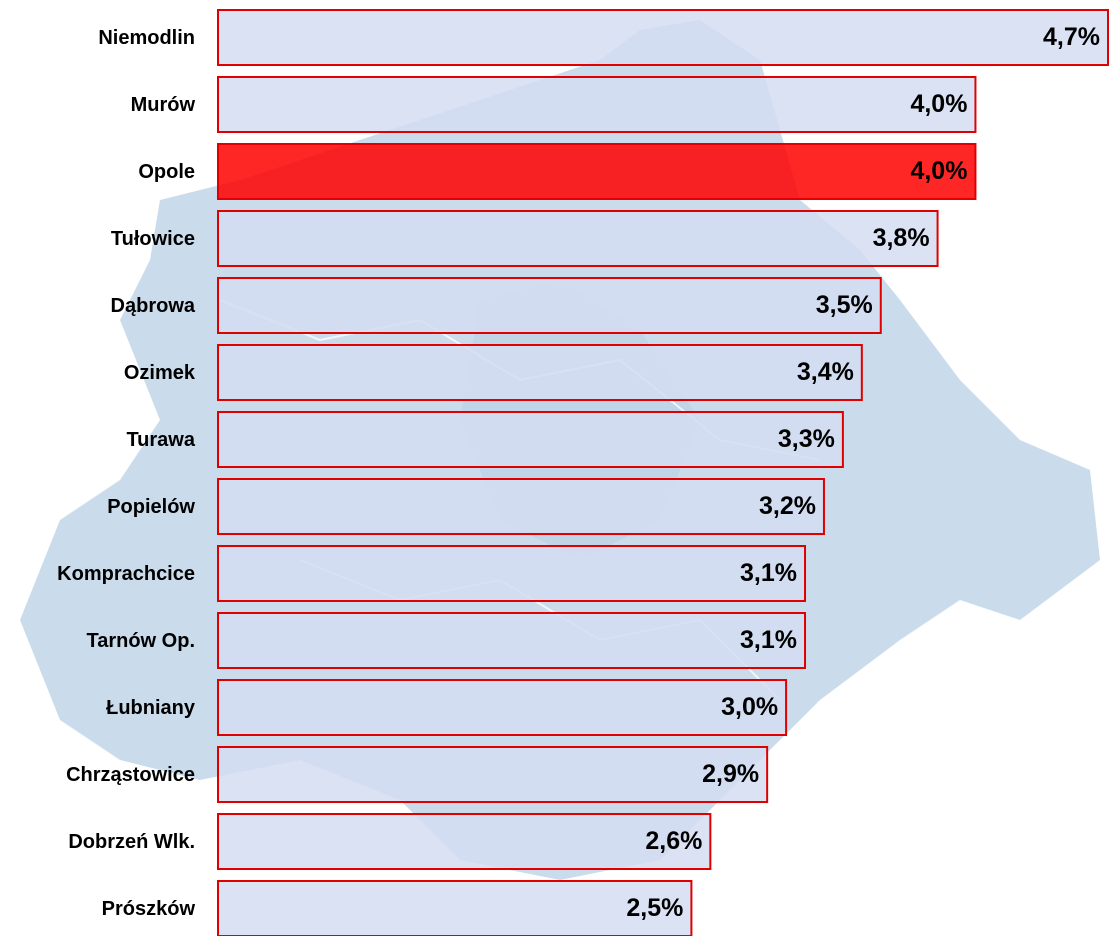  What do you see at coordinates (749, 707) in the screenshot?
I see `value-label: 3,0%` at bounding box center [749, 707].